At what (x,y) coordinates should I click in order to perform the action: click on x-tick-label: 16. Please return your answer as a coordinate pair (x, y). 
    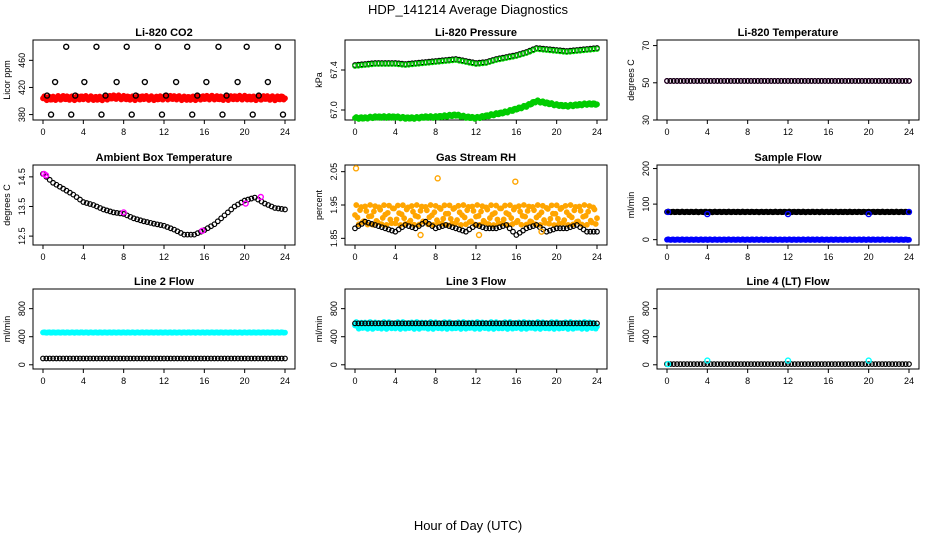
    Looking at the image, I should click on (204, 257).